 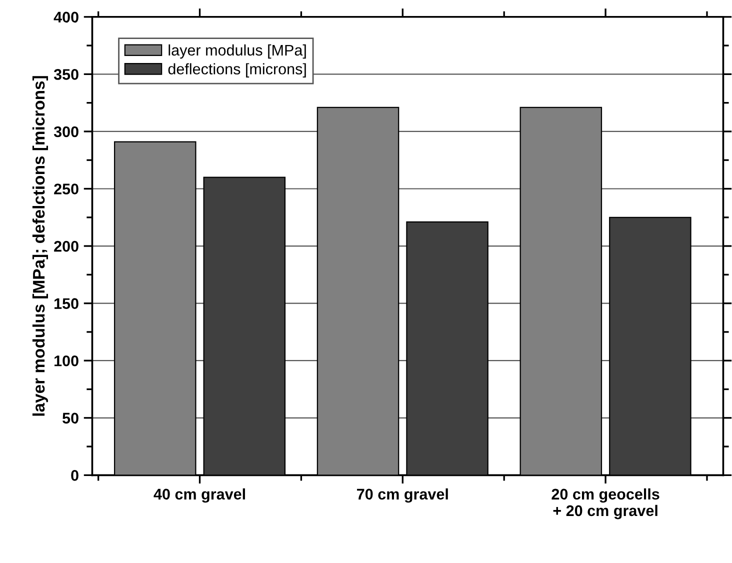 What do you see at coordinates (66, 360) in the screenshot?
I see `y-tick-label: 100` at bounding box center [66, 360].